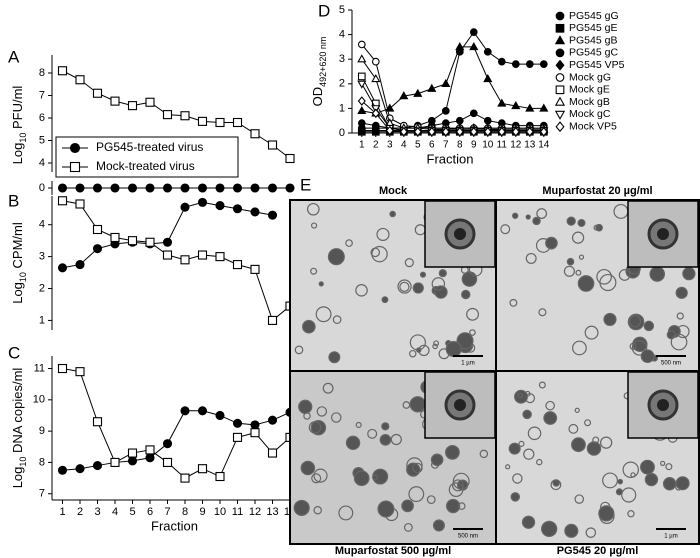  What do you see at coordinates (663, 405) in the screenshot?
I see `inset-core` at bounding box center [663, 405].